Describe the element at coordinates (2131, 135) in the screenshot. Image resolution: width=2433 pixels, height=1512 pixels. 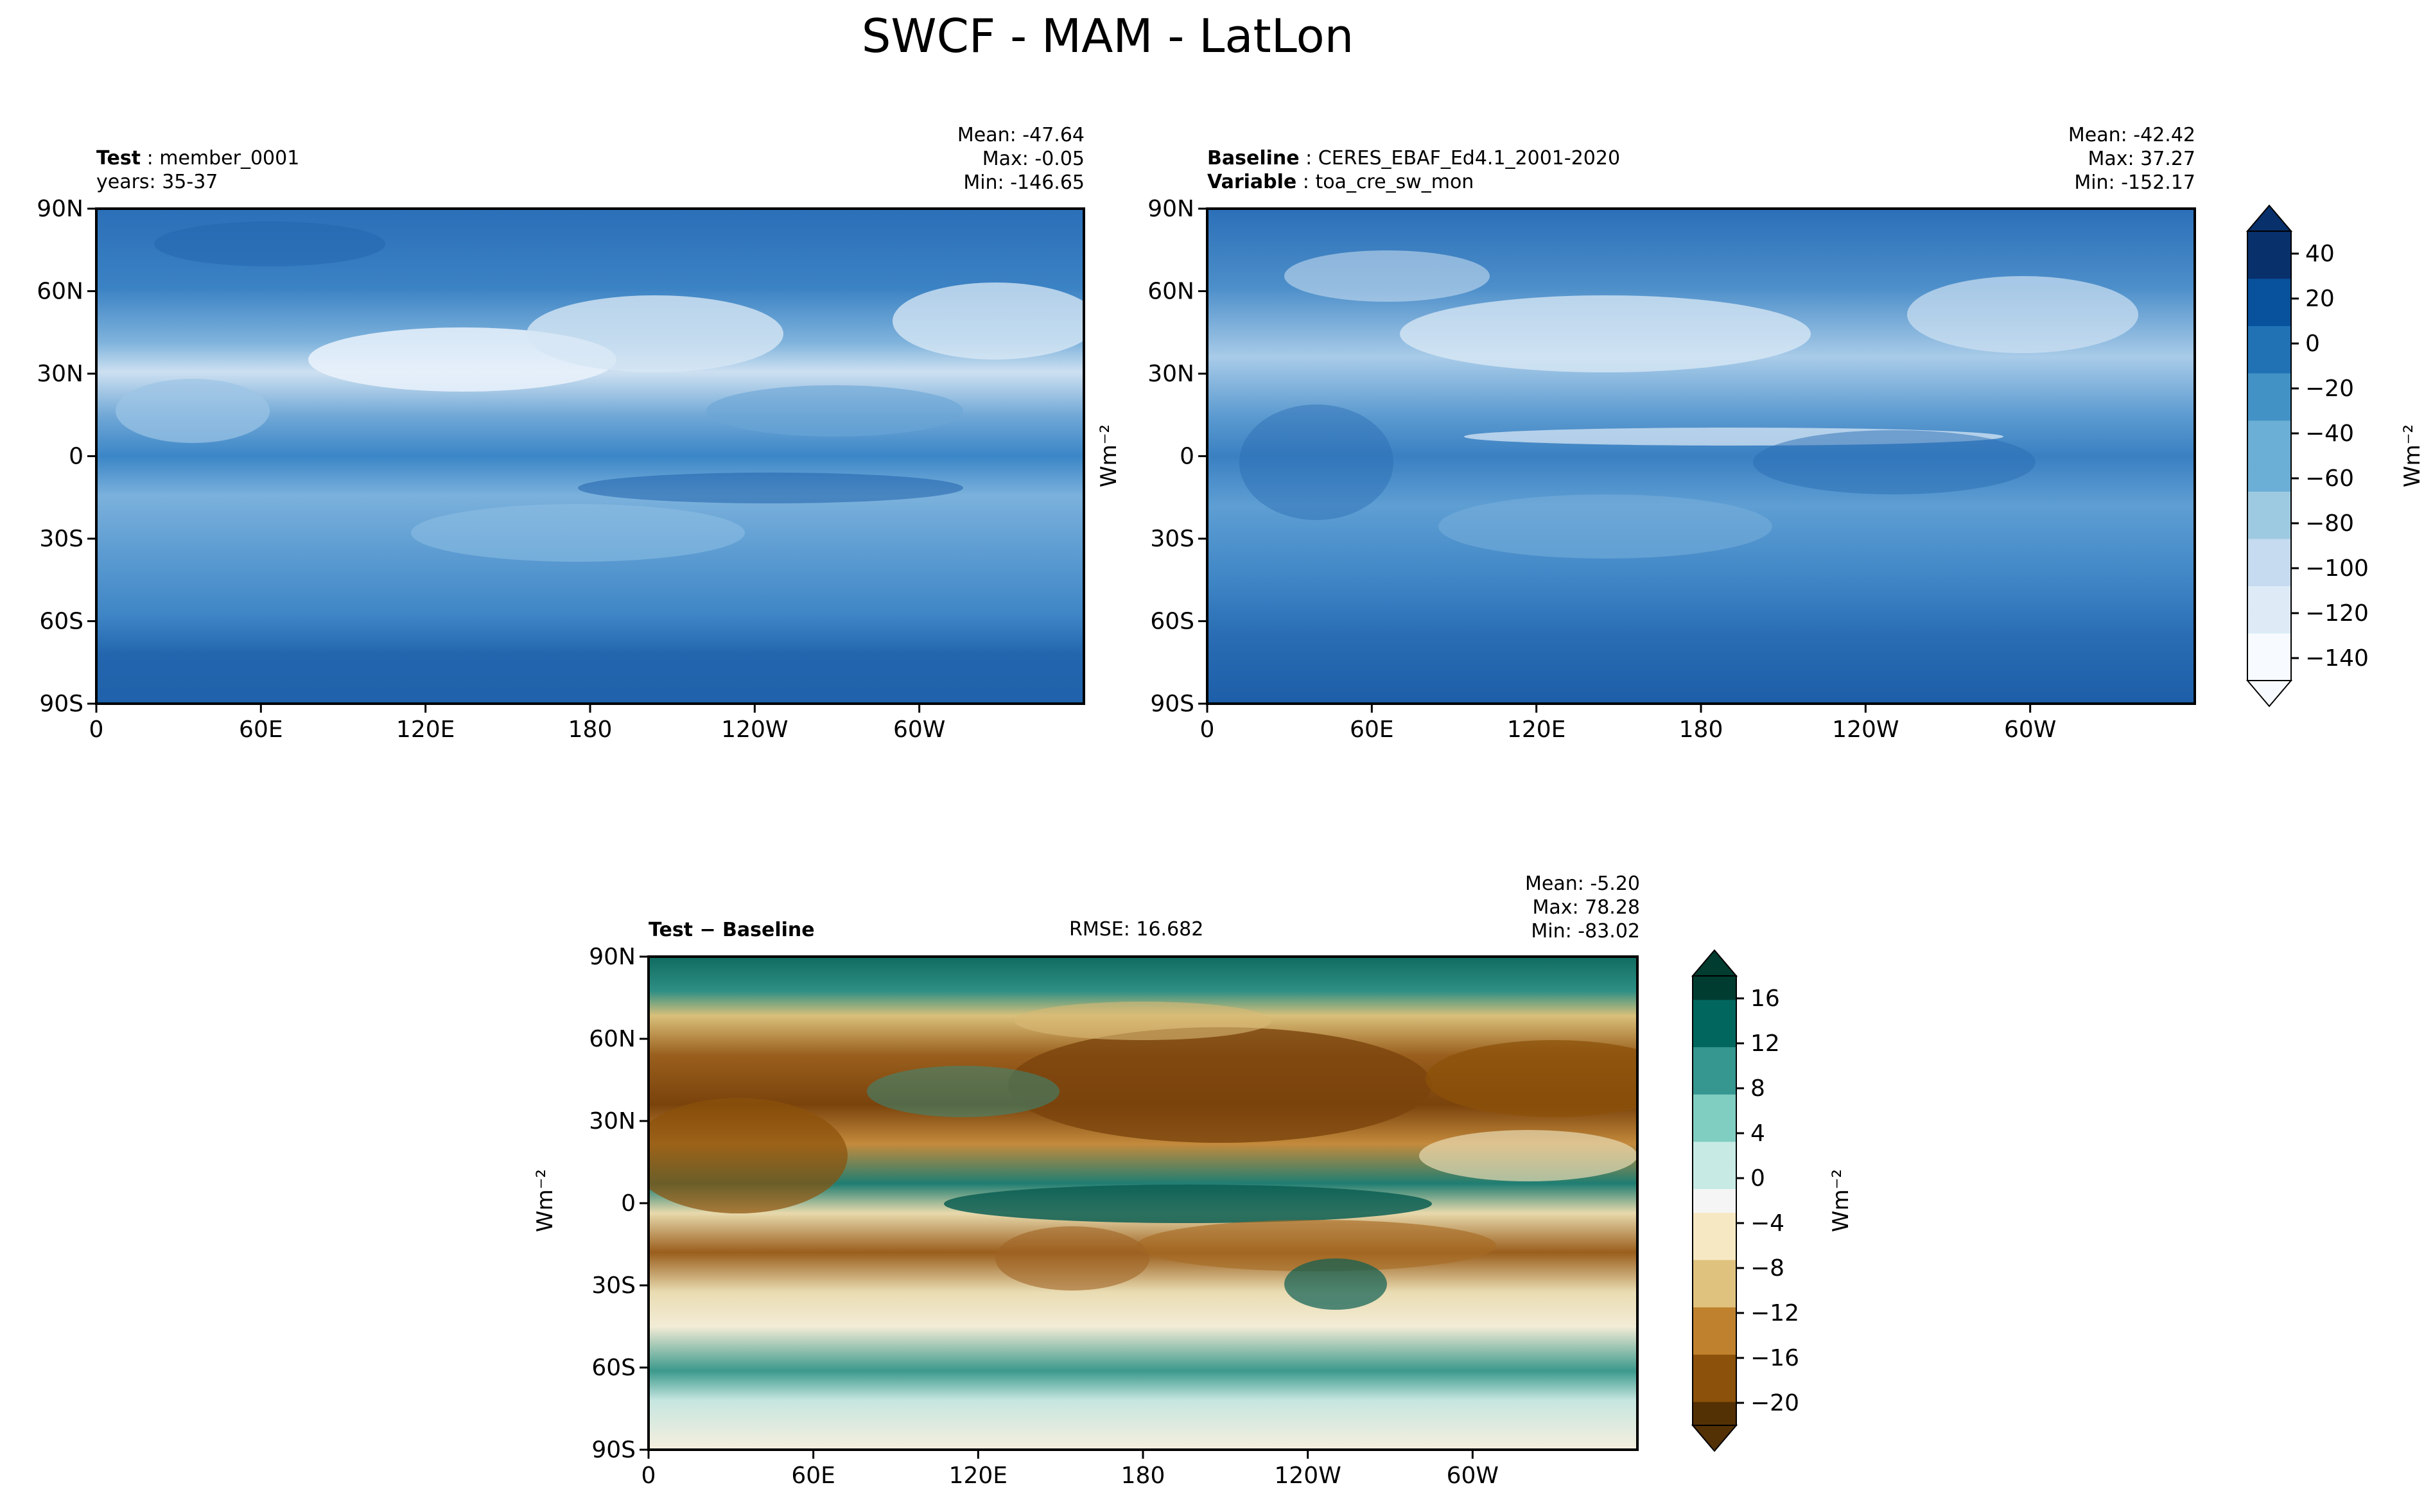
I see `baseline-mean: Mean: -42.42` at that location.